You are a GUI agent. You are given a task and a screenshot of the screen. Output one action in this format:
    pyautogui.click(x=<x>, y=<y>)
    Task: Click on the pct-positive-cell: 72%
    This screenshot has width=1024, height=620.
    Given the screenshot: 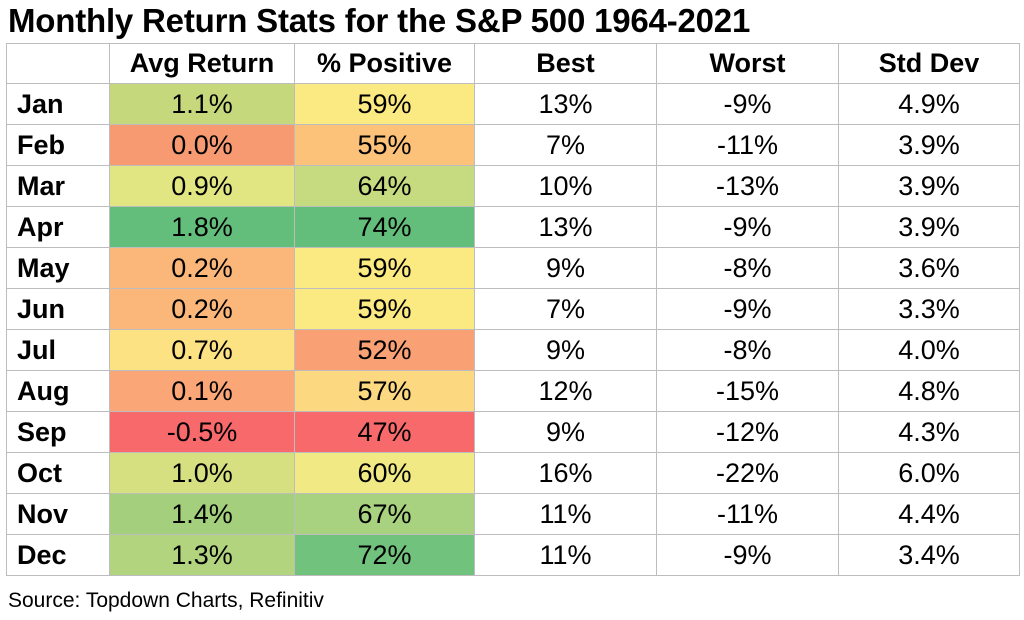 What is the action you would take?
    pyautogui.click(x=384, y=555)
    